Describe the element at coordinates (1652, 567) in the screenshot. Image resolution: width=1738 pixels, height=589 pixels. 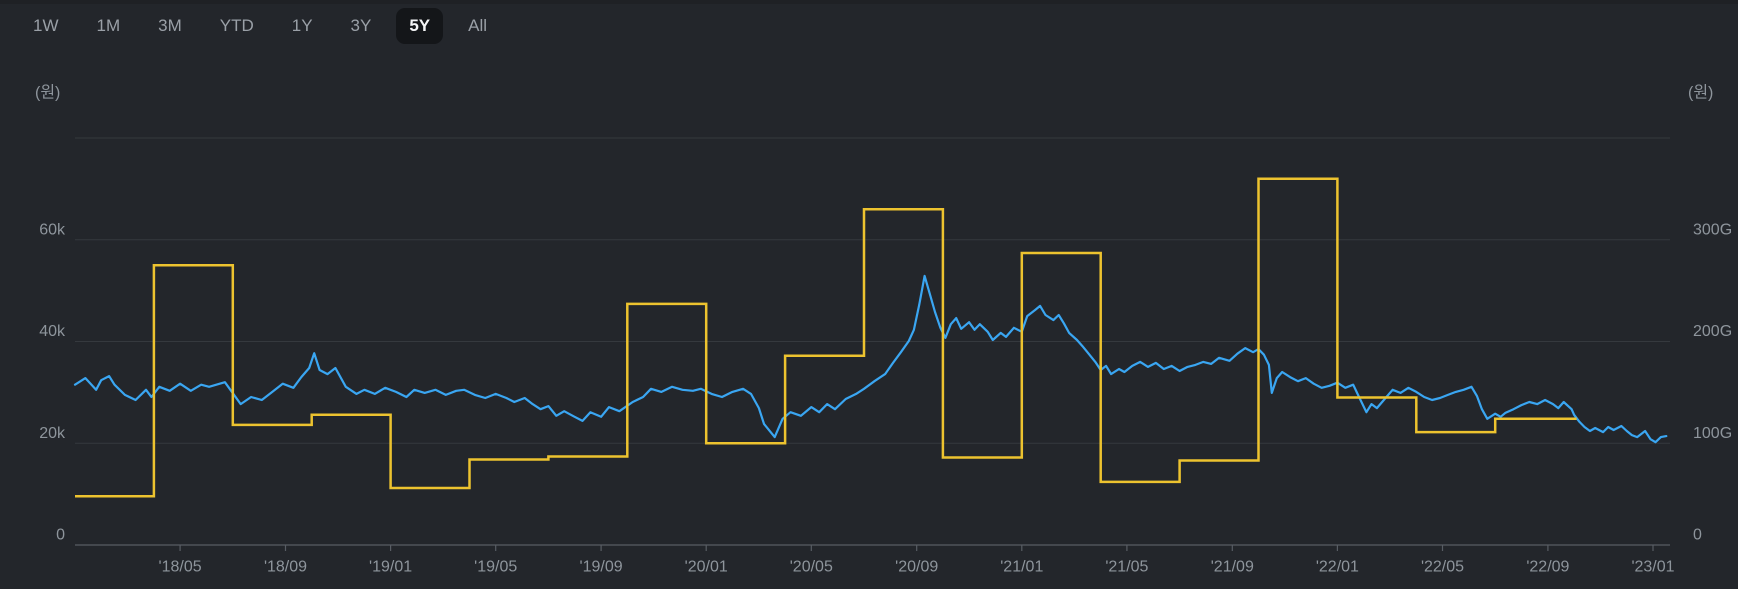
I see `x-axis-tick-label: '23/01` at that location.